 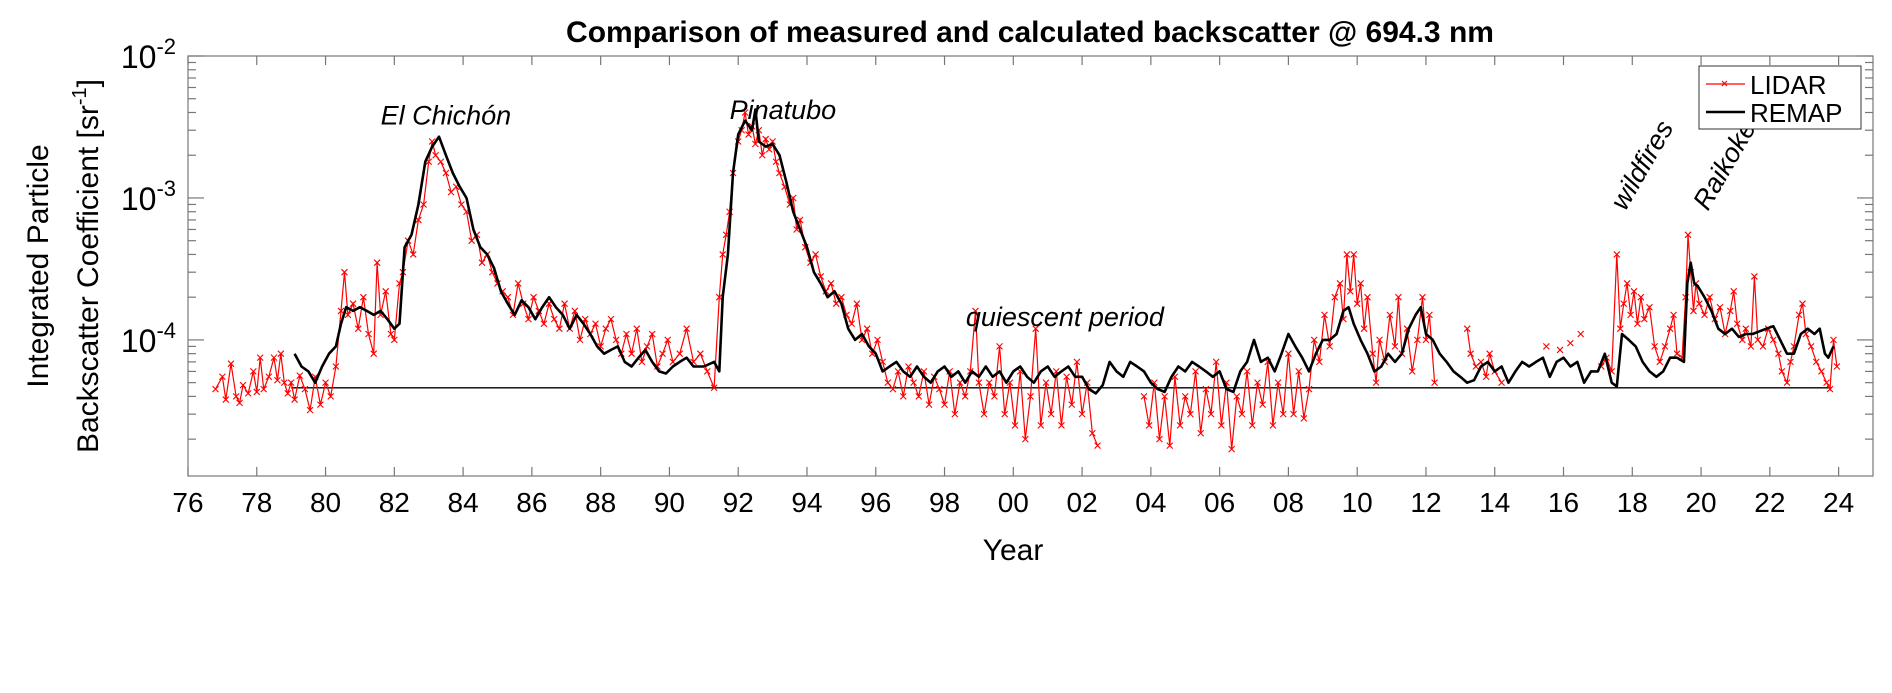 I want to click on x-tick-label: 84, so click(x=463, y=502).